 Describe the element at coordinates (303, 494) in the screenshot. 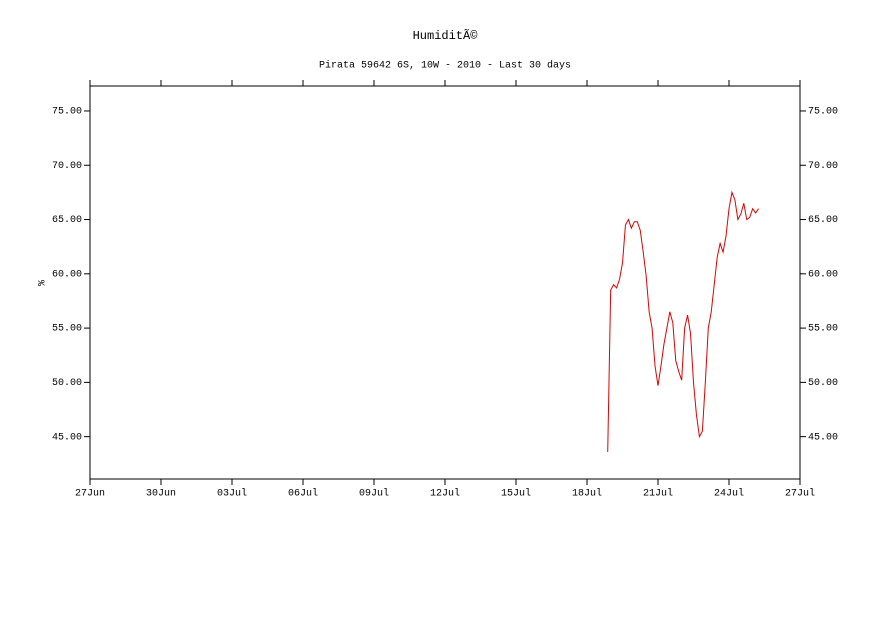

I see `x-tick-label: 06Jul` at that location.